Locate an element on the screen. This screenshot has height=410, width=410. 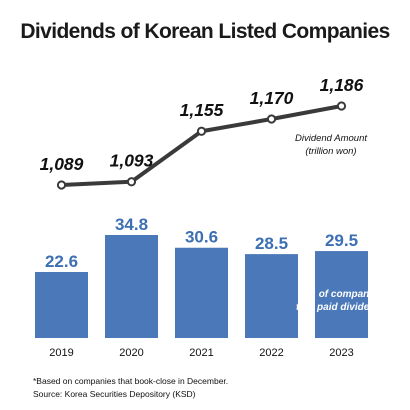
bar-2023 is located at coordinates (341, 294).